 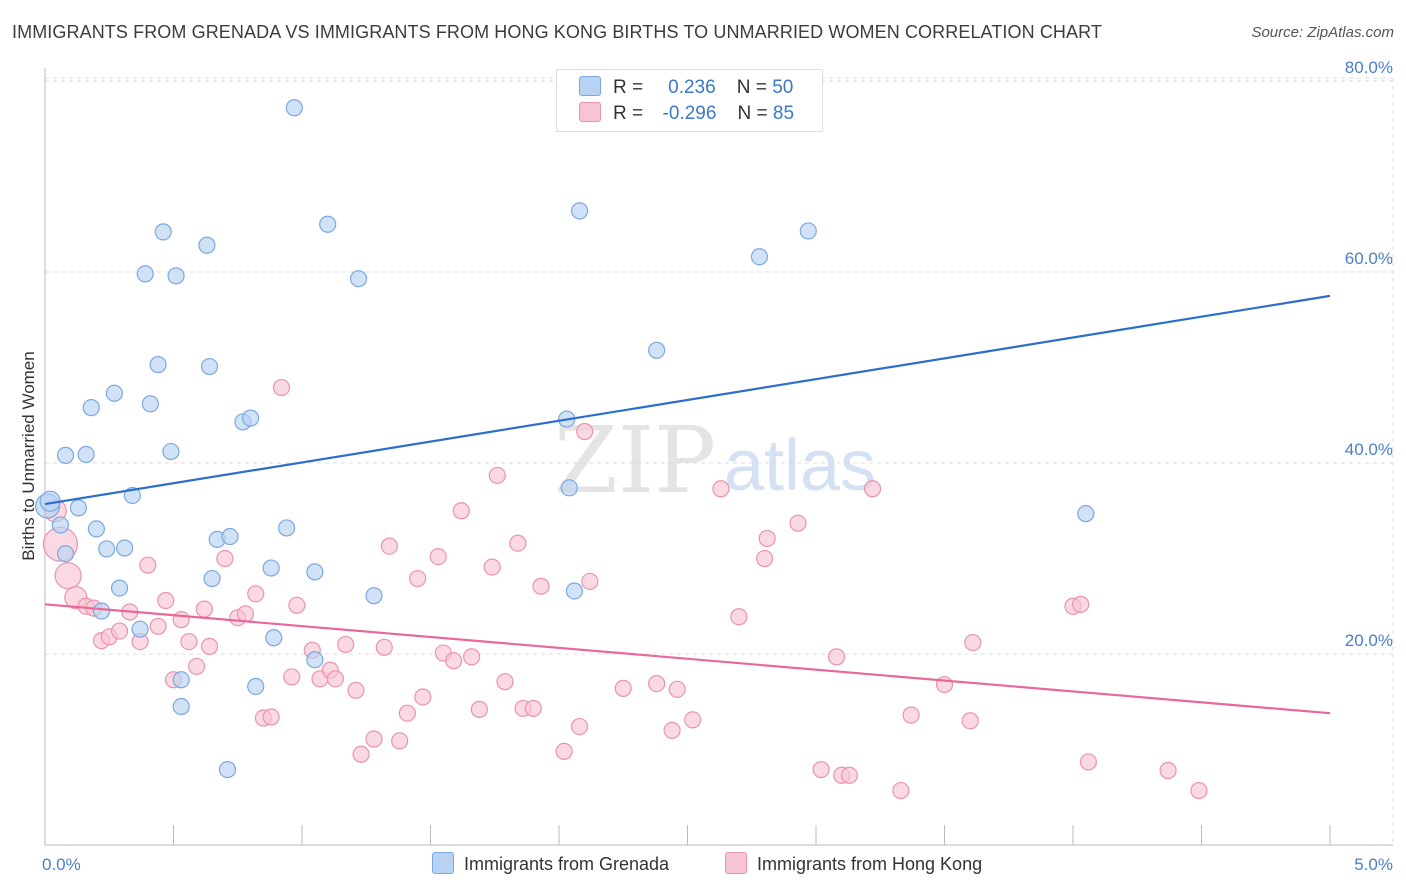 I want to click on legend-n-label: N =, so click(x=752, y=113).